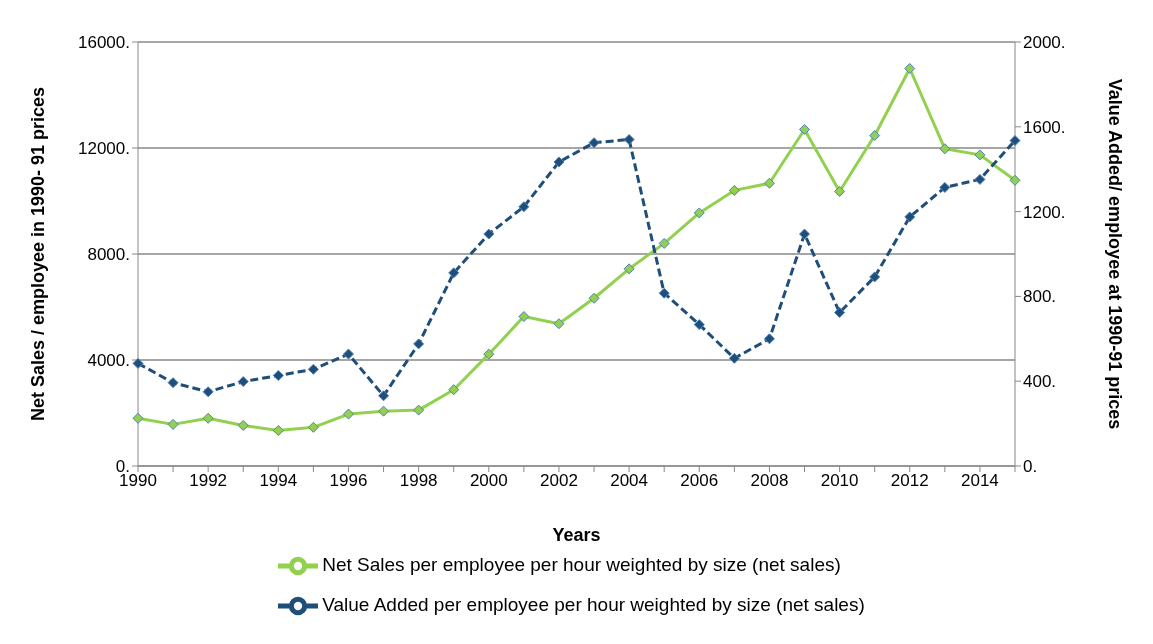  I want to click on y2-tick-label: 400., so click(1040, 382).